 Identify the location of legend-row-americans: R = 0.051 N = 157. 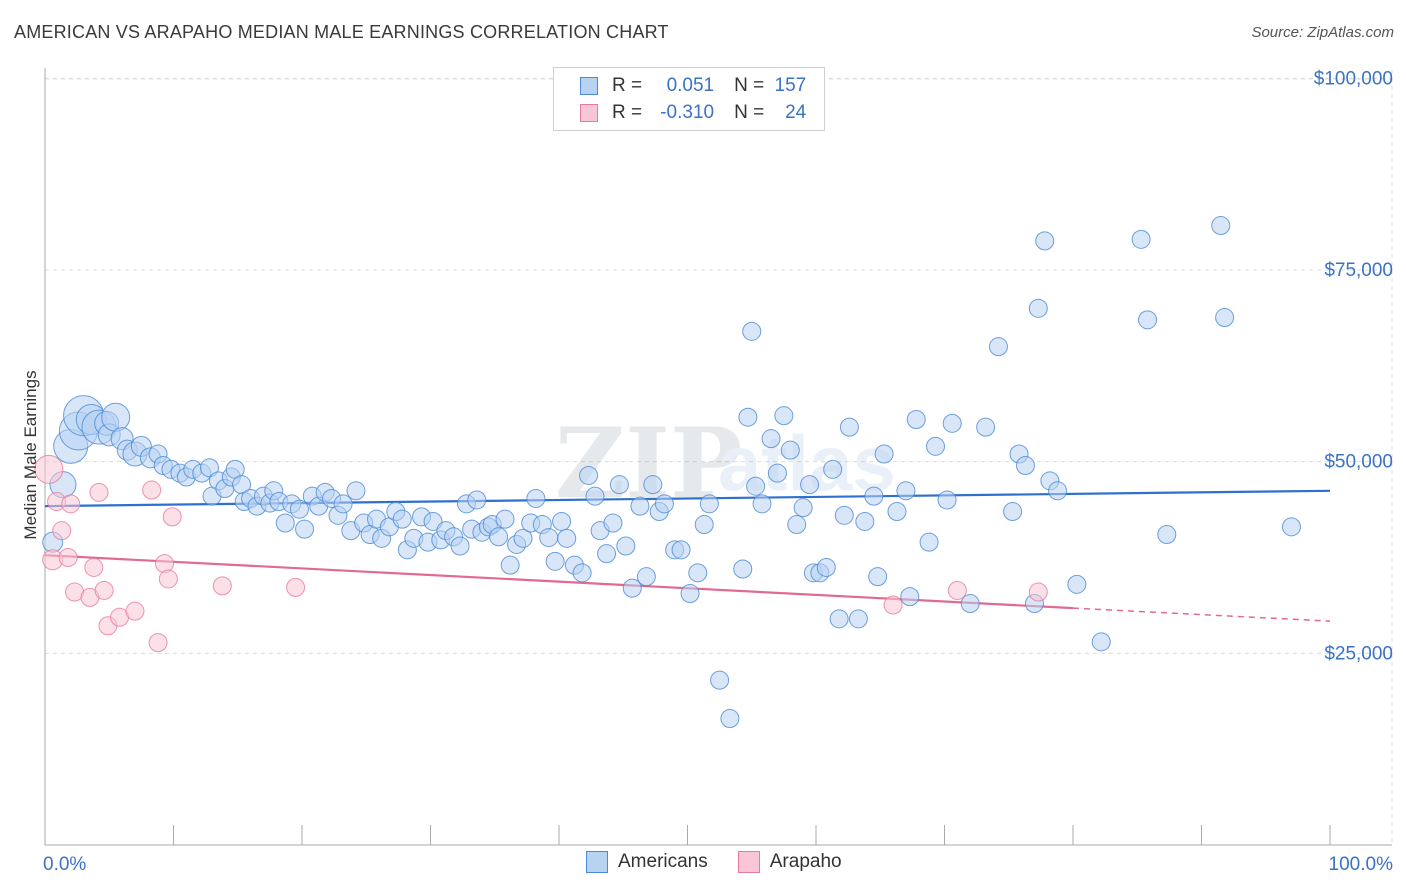
(693, 86).